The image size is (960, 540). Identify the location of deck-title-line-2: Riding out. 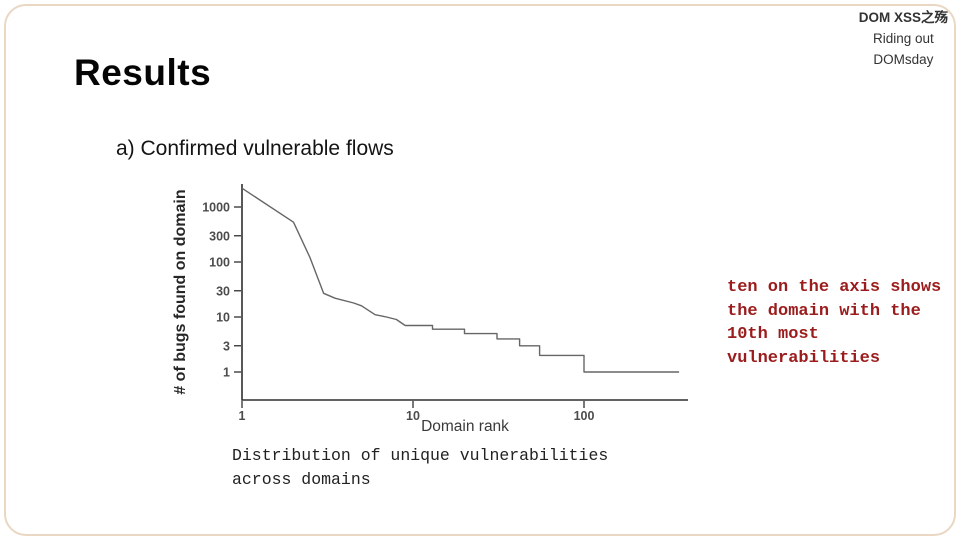
(903, 38).